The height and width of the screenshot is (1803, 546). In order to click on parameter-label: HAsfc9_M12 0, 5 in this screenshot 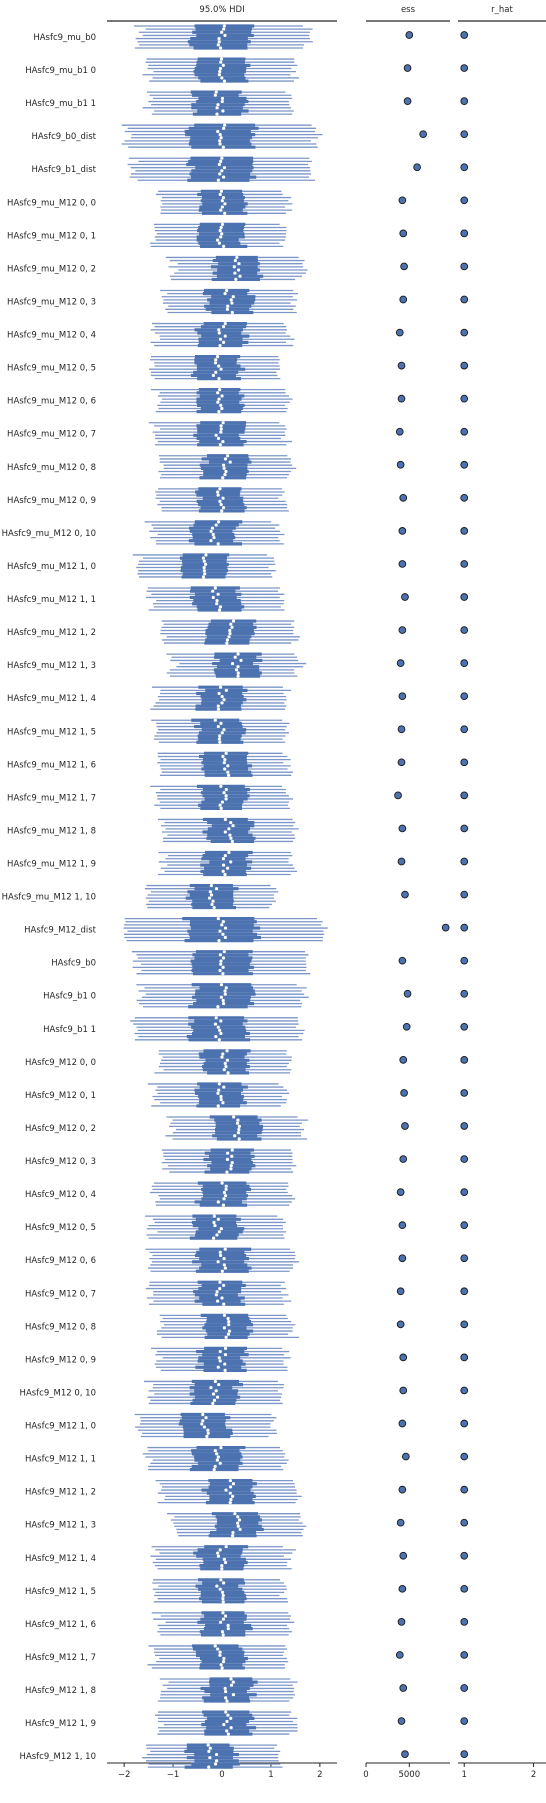, I will do `click(60, 1228)`.